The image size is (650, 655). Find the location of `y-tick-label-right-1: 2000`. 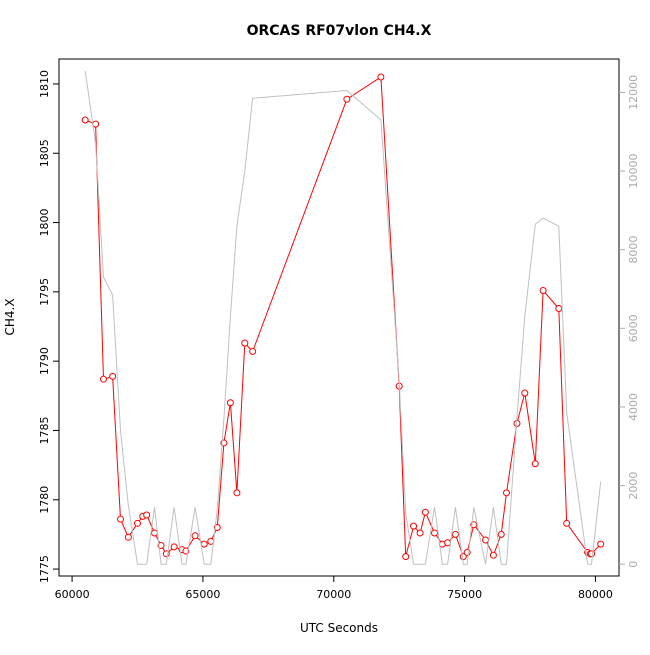

y-tick-label-right-1: 2000 is located at coordinates (633, 486).